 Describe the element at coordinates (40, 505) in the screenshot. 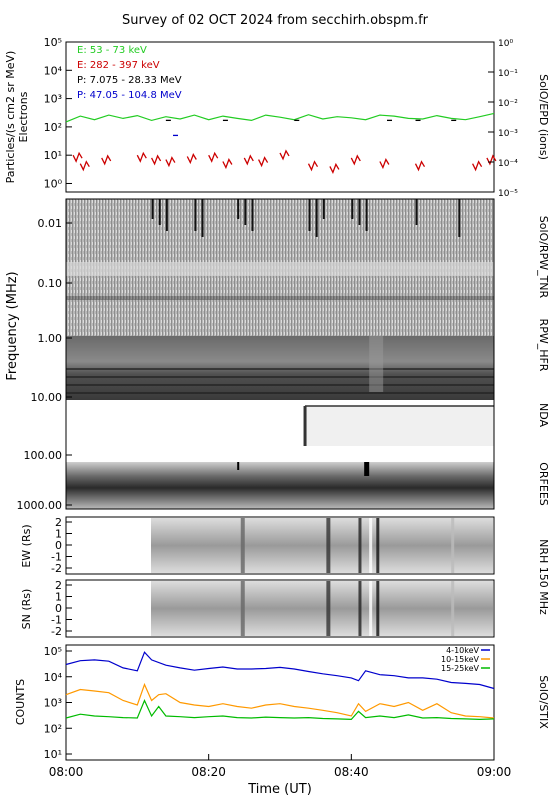

I see `radio-tick-label: 1000.00` at that location.